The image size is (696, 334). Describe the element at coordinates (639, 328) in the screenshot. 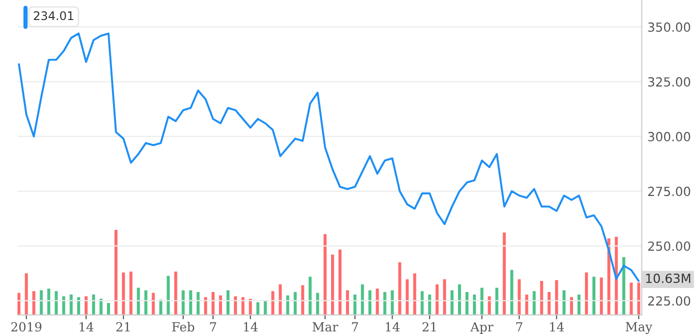

I see `x-tick-label: May` at that location.